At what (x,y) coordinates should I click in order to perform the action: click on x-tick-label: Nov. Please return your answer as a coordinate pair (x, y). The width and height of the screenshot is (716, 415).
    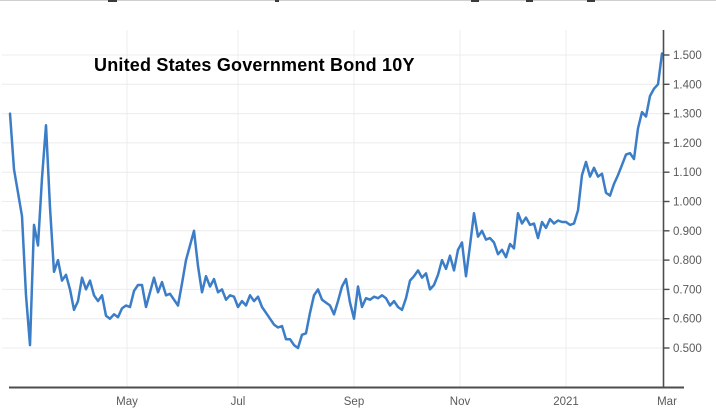
    Looking at the image, I should click on (460, 402).